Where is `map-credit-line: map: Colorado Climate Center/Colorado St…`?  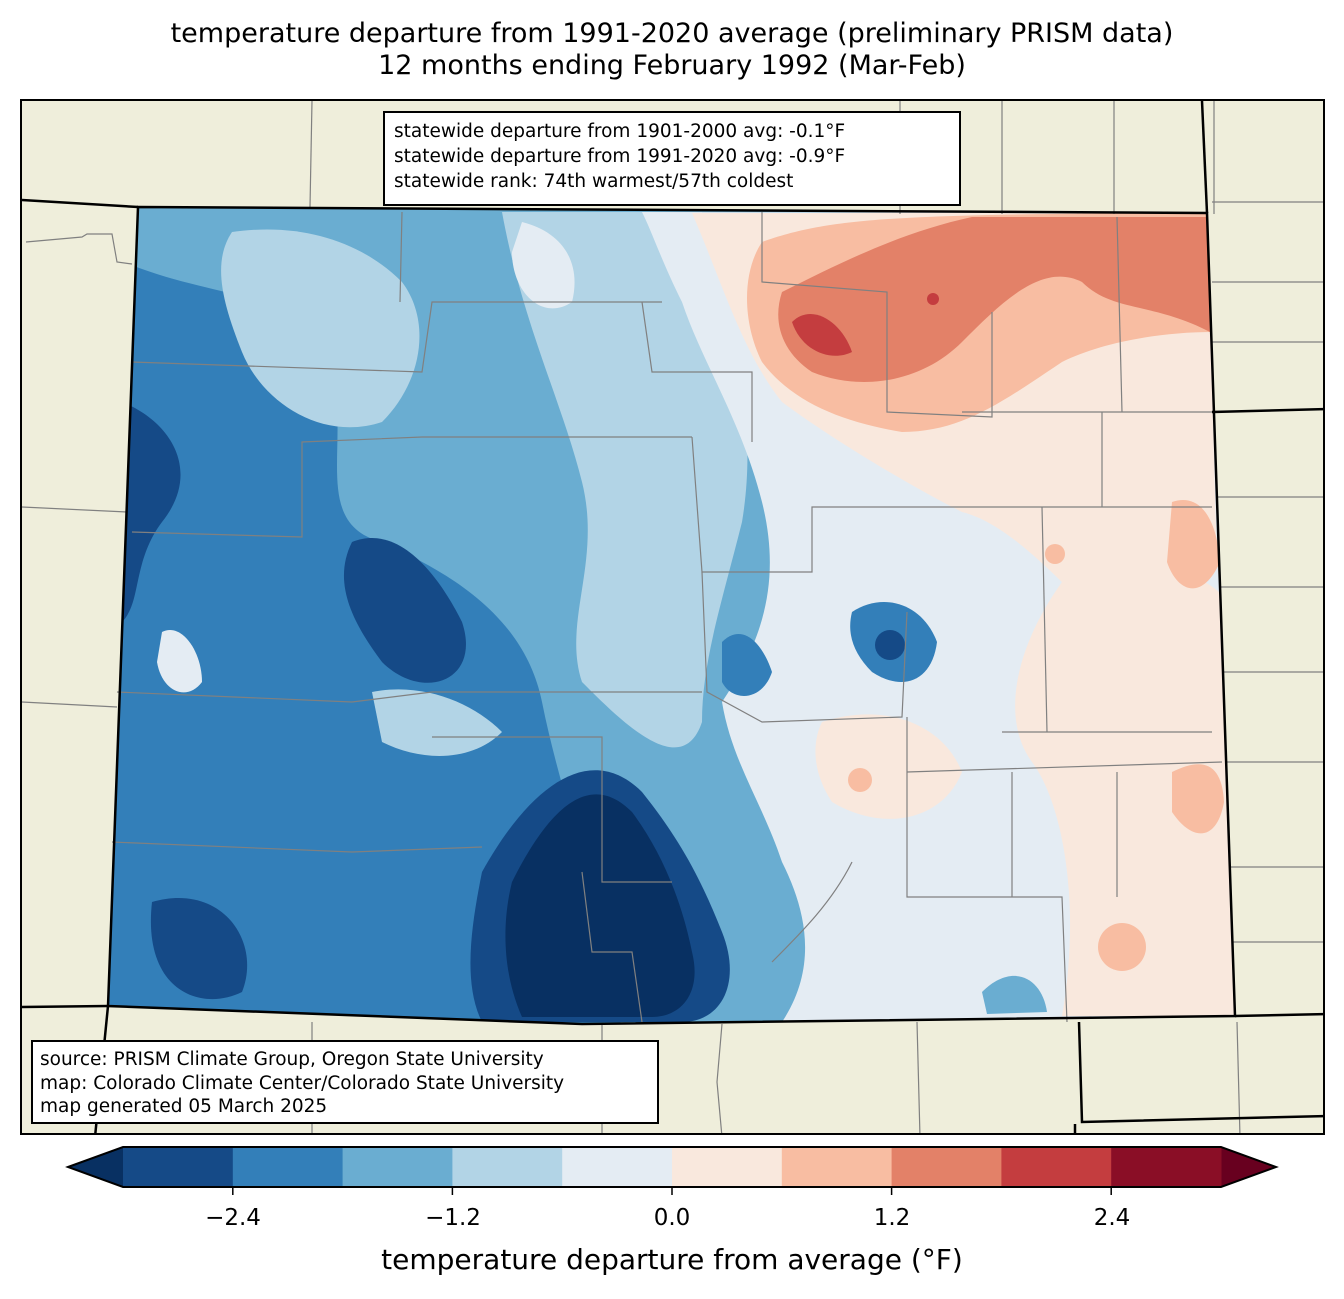 map-credit-line: map: Colorado Climate Center/Colorado St… is located at coordinates (302, 1083).